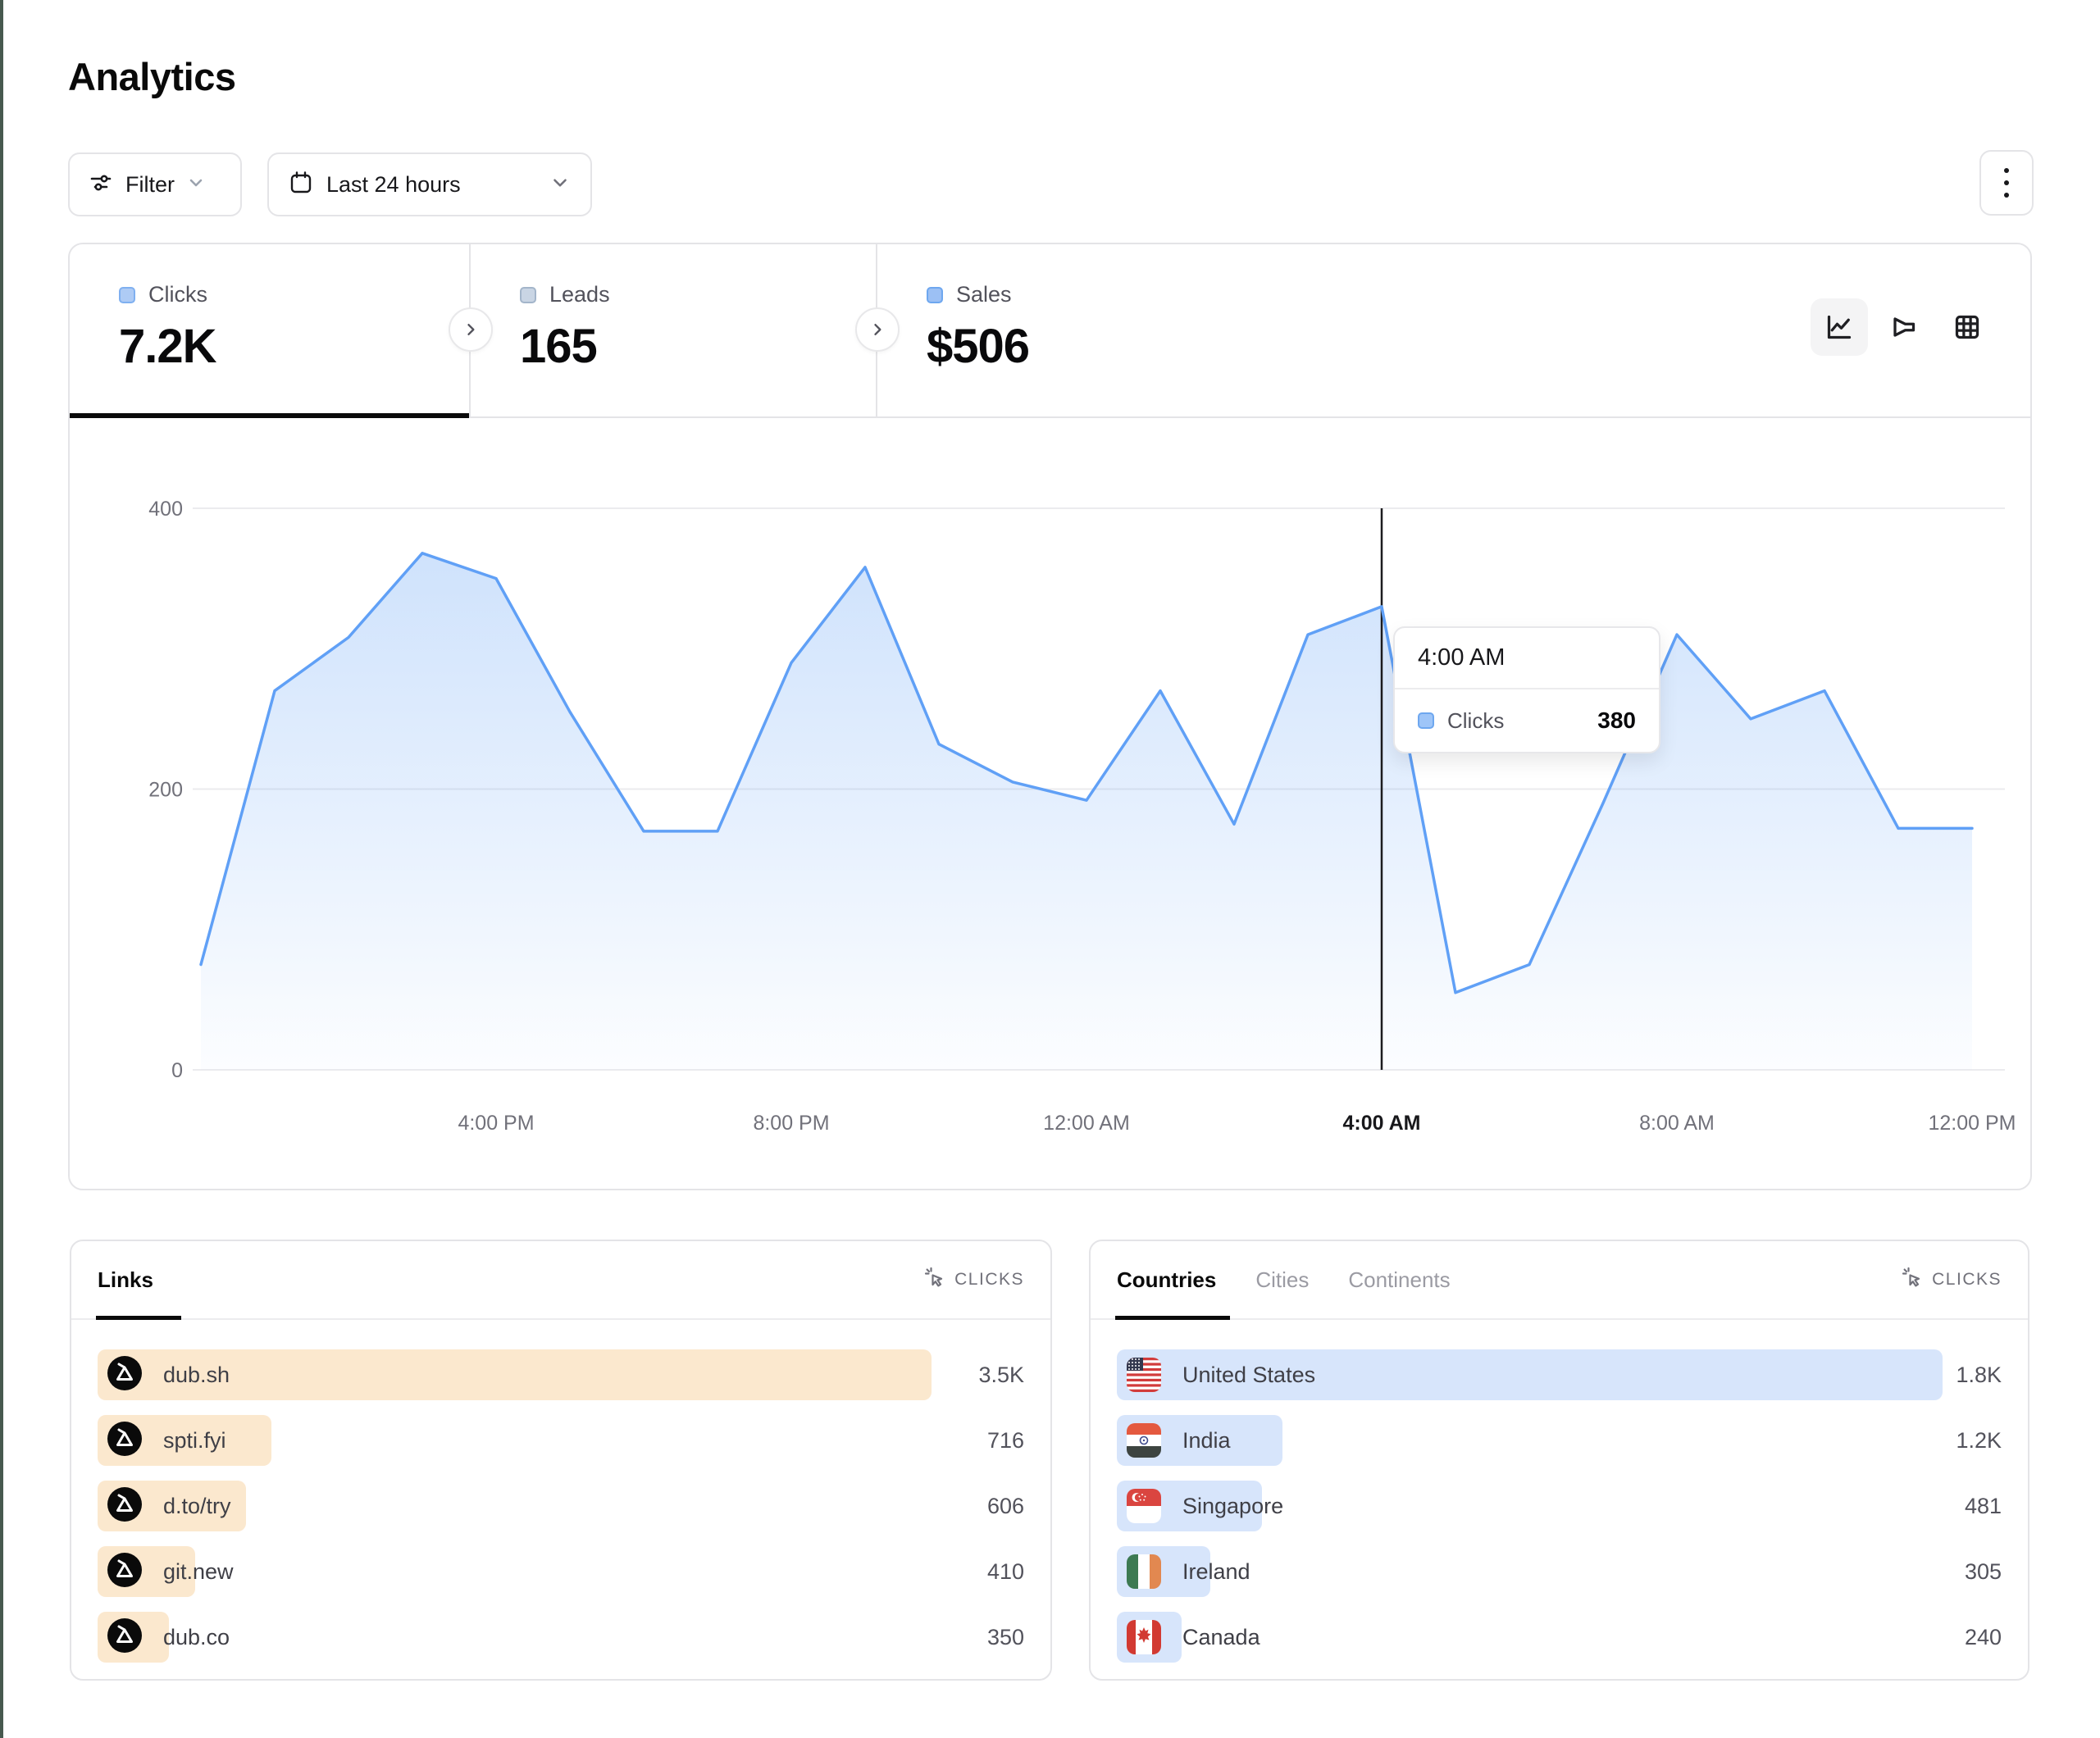 The height and width of the screenshot is (1738, 2100). Describe the element at coordinates (1559, 1506) in the screenshot. I see `country-row-Singapore: Singapore 481` at that location.